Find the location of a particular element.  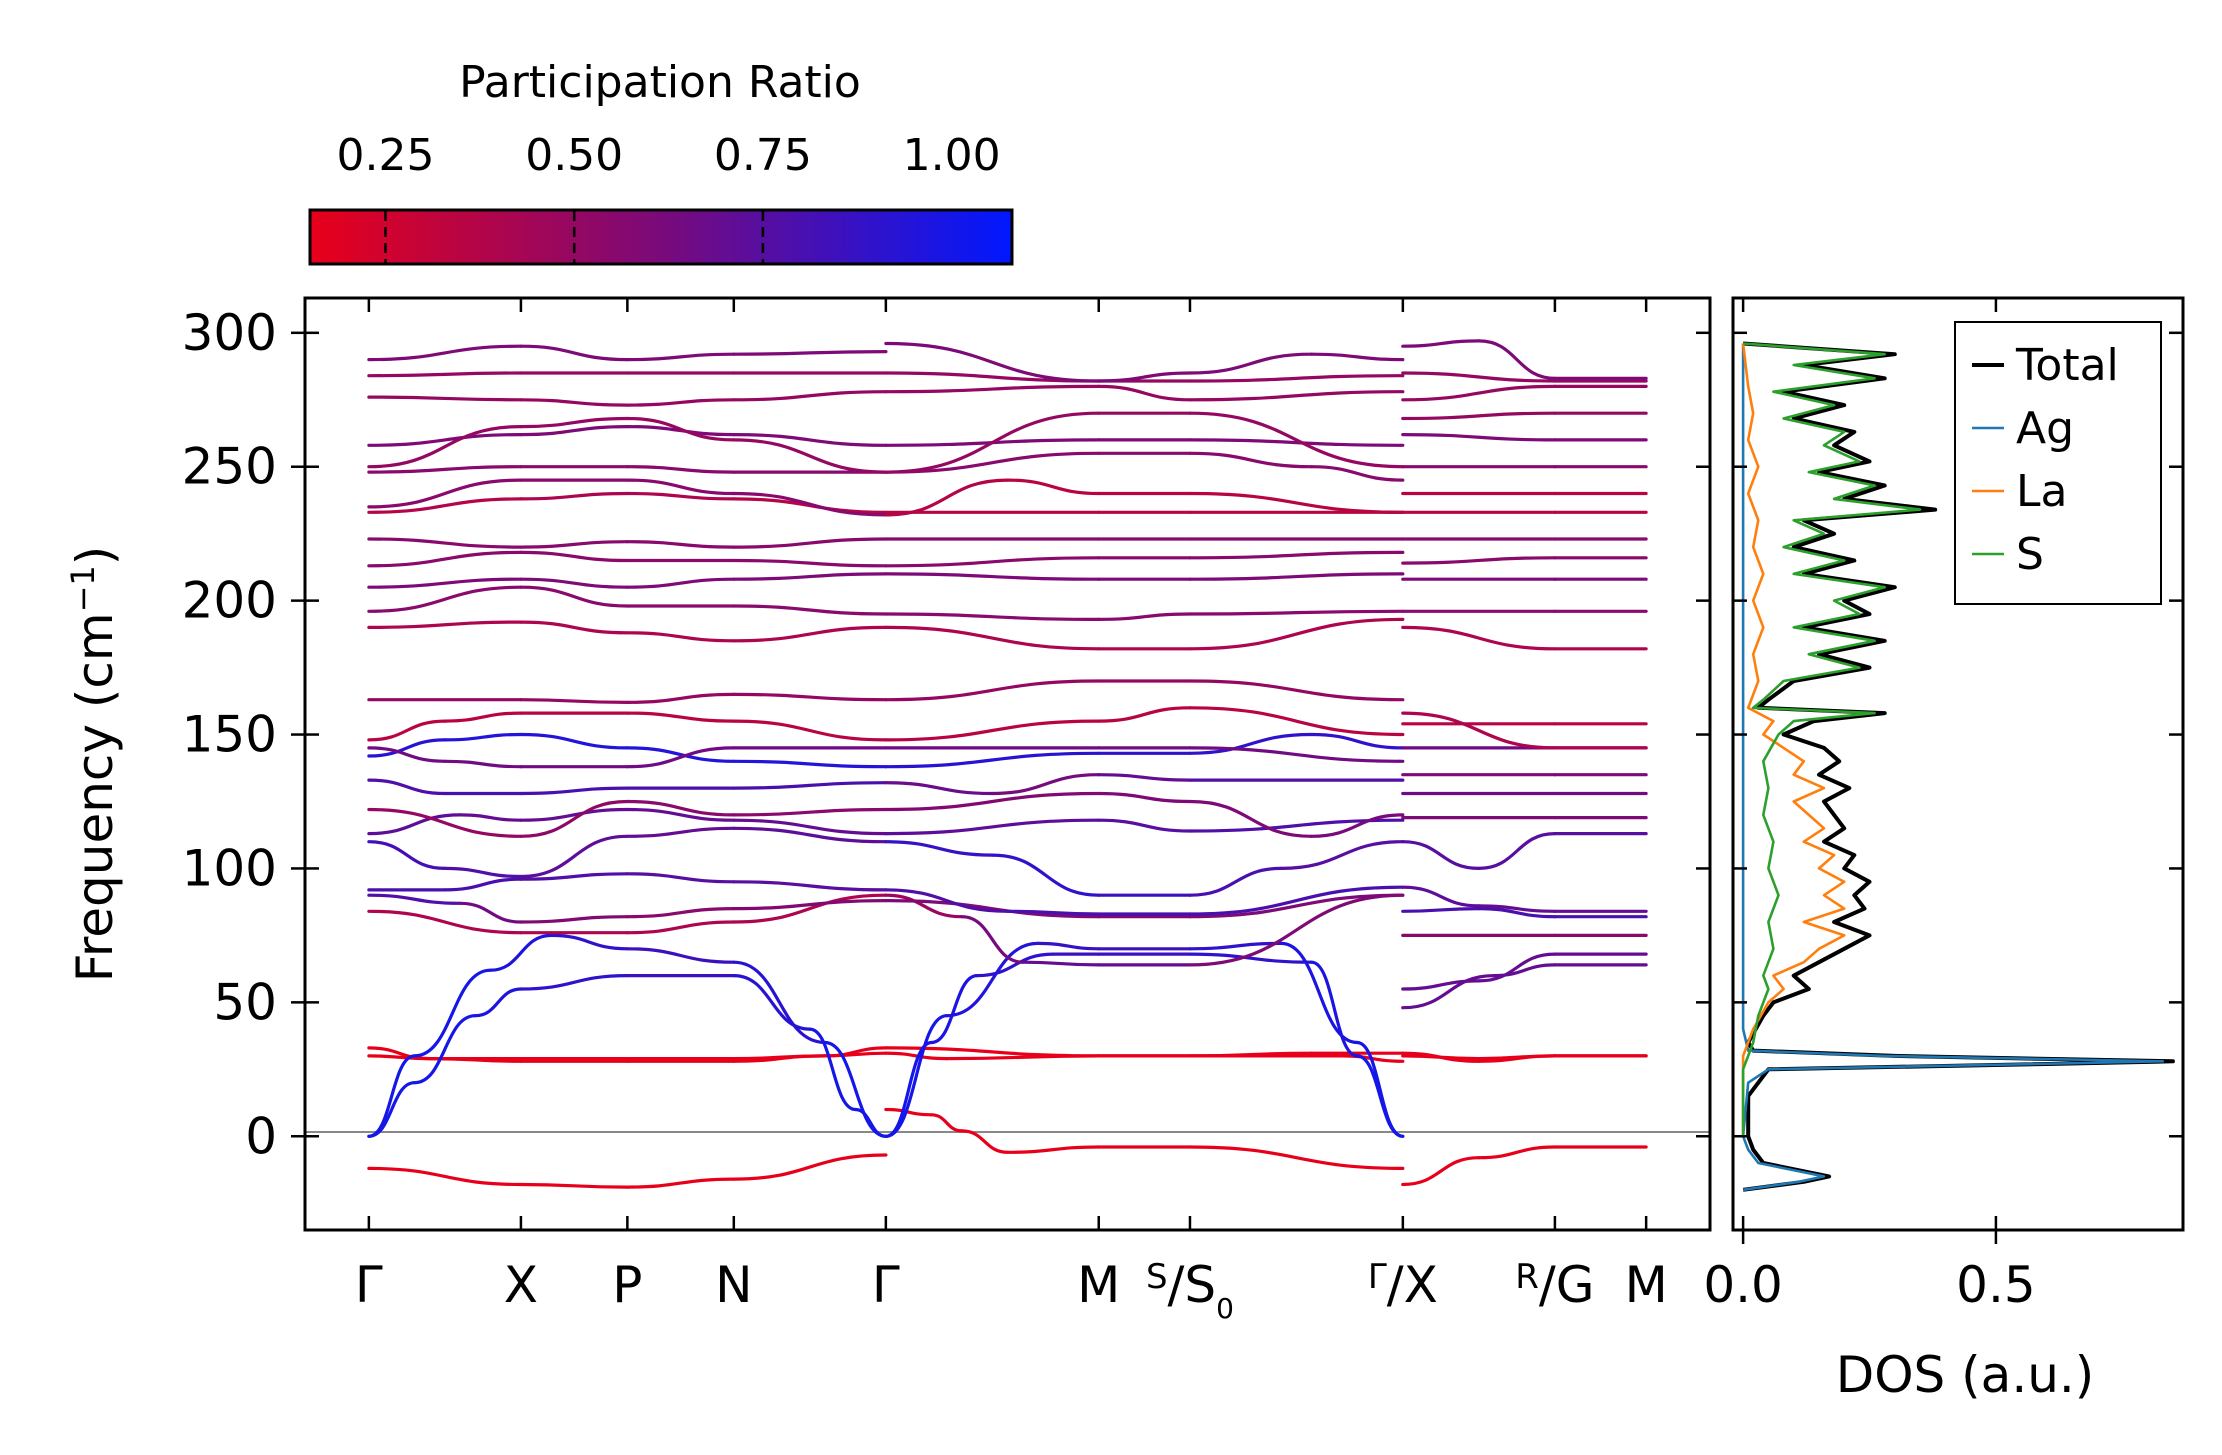

k-point-main: /G is located at coordinates (1567, 1285).